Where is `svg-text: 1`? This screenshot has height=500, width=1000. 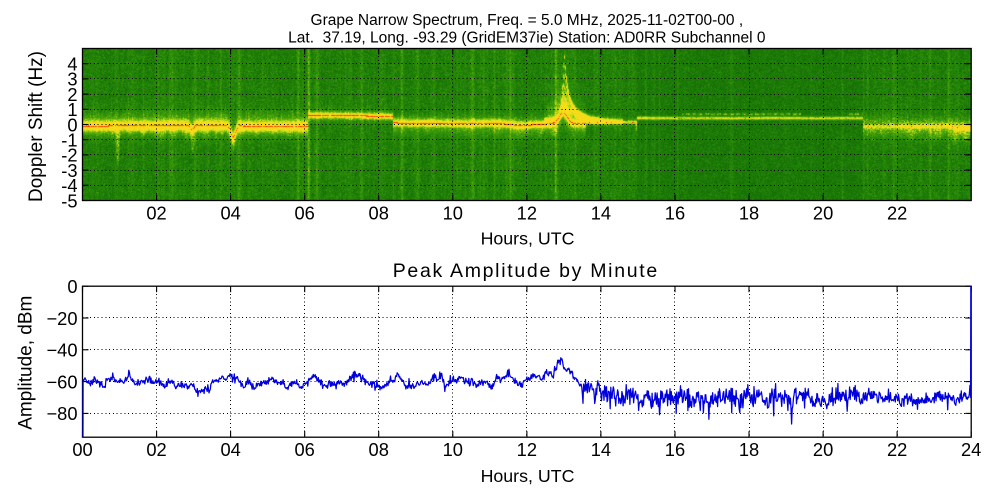
svg-text: 1 is located at coordinates (72, 109).